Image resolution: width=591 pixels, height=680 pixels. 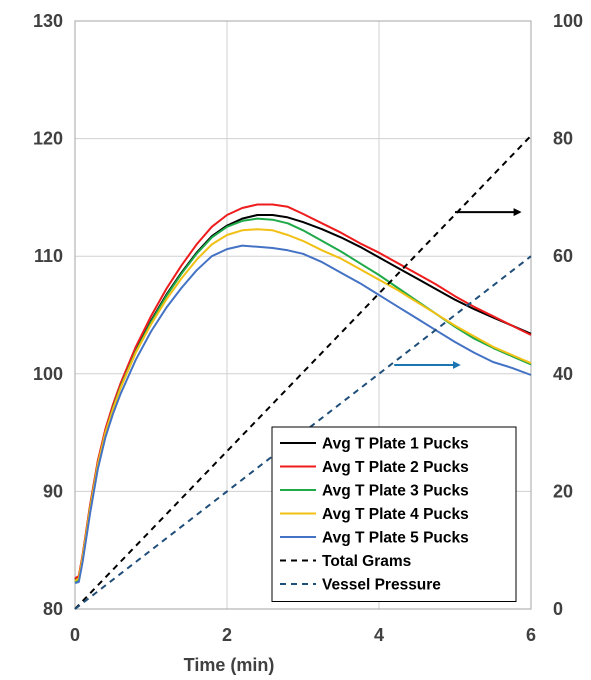 I want to click on x-tick-label: 4, so click(x=379, y=635).